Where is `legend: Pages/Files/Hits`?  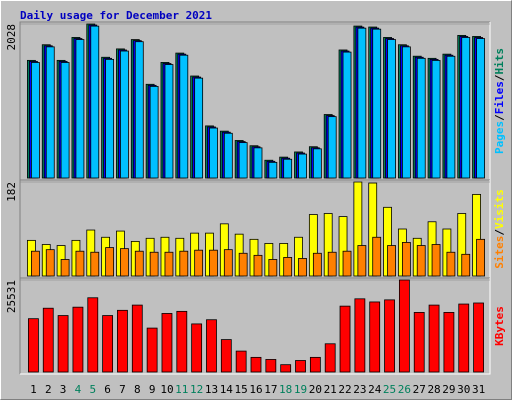
legend: Pages/Files/Hits is located at coordinates (499, 101).